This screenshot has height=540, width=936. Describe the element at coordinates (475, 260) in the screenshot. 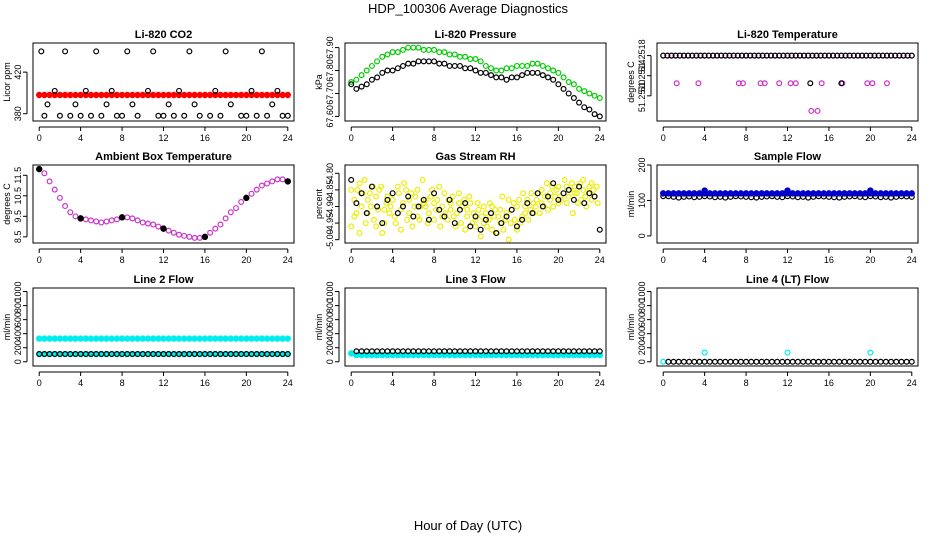

I see `x-tick-label: 12` at that location.